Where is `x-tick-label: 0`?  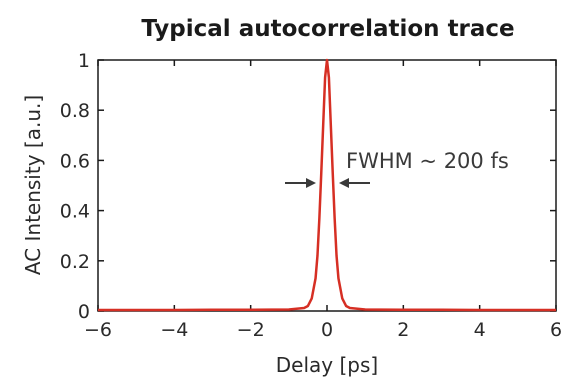
x-tick-label: 0 is located at coordinates (327, 330).